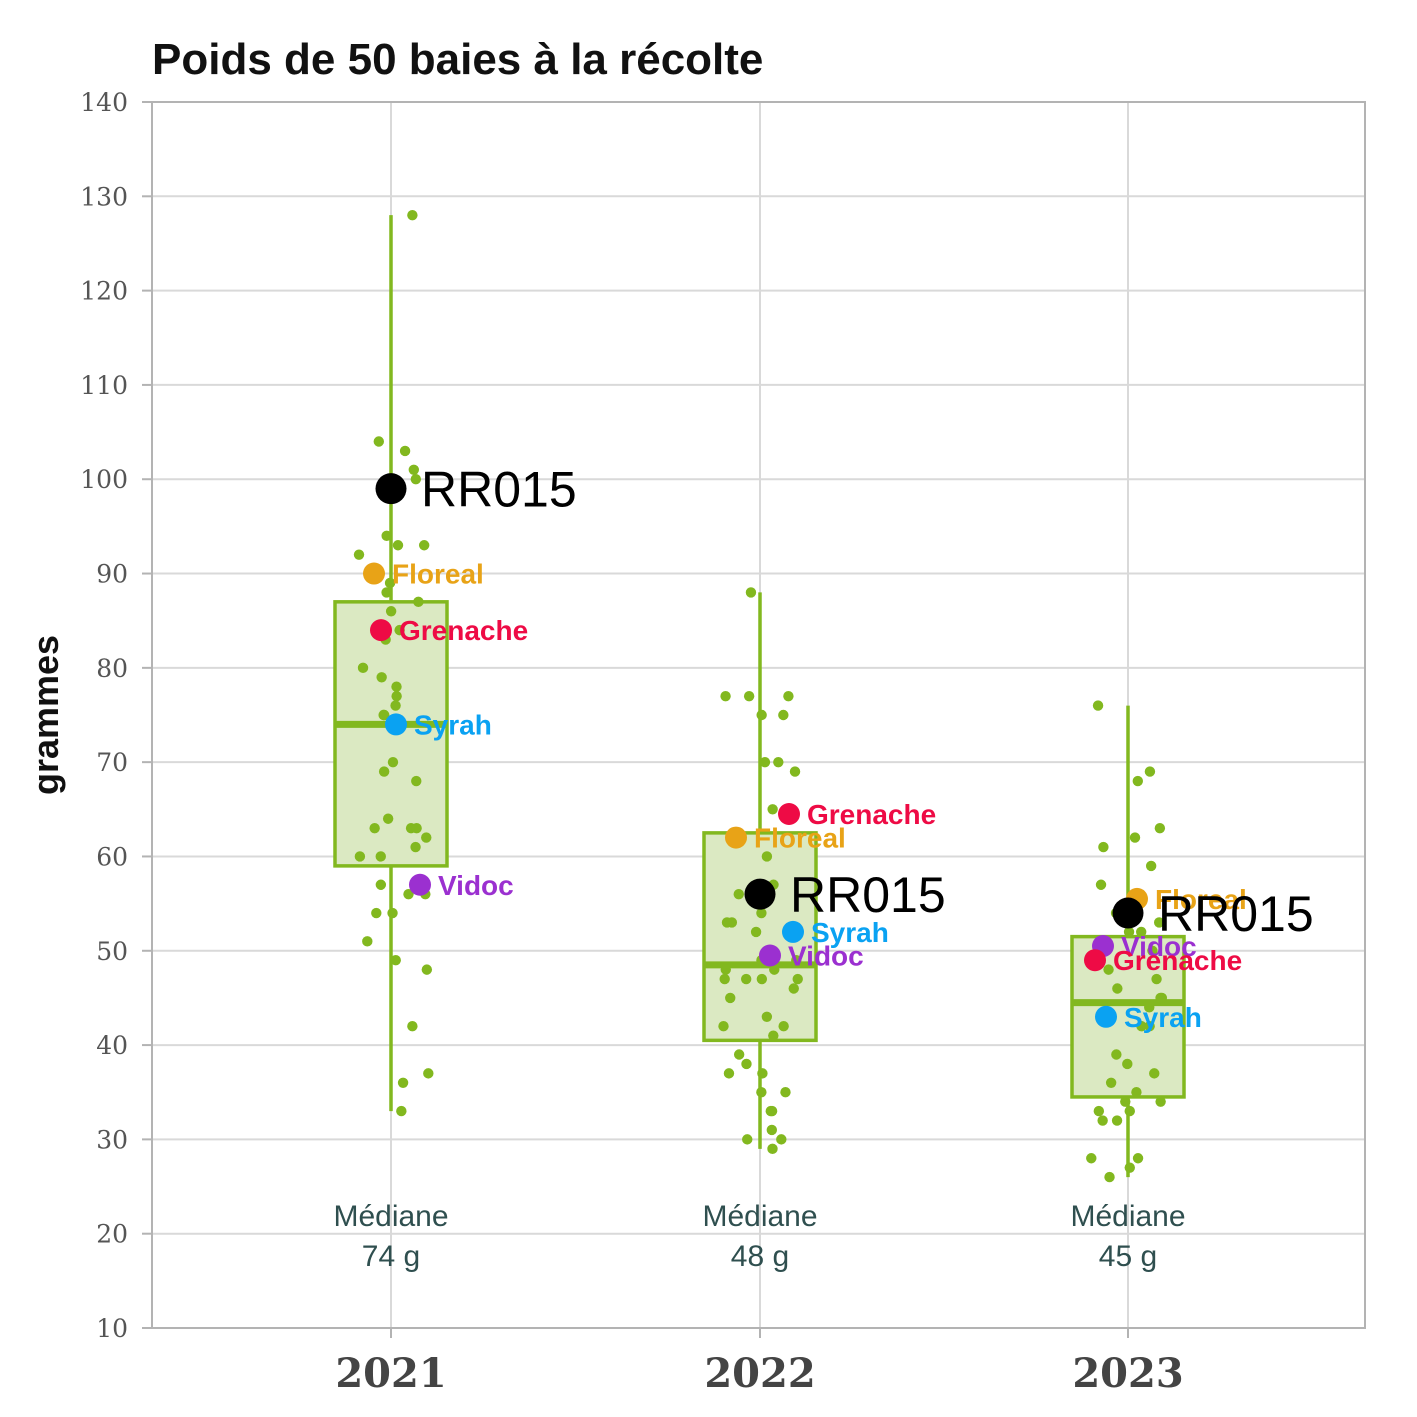 This screenshot has width=1417, height=1417. What do you see at coordinates (112, 1234) in the screenshot?
I see `y-tick-label: 20` at bounding box center [112, 1234].